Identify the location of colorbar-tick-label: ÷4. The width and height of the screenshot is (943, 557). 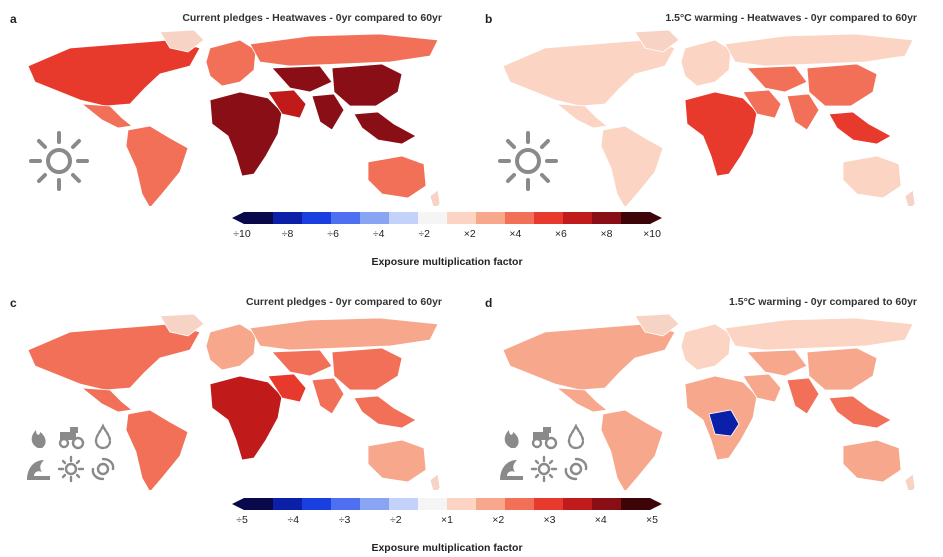
(378, 234).